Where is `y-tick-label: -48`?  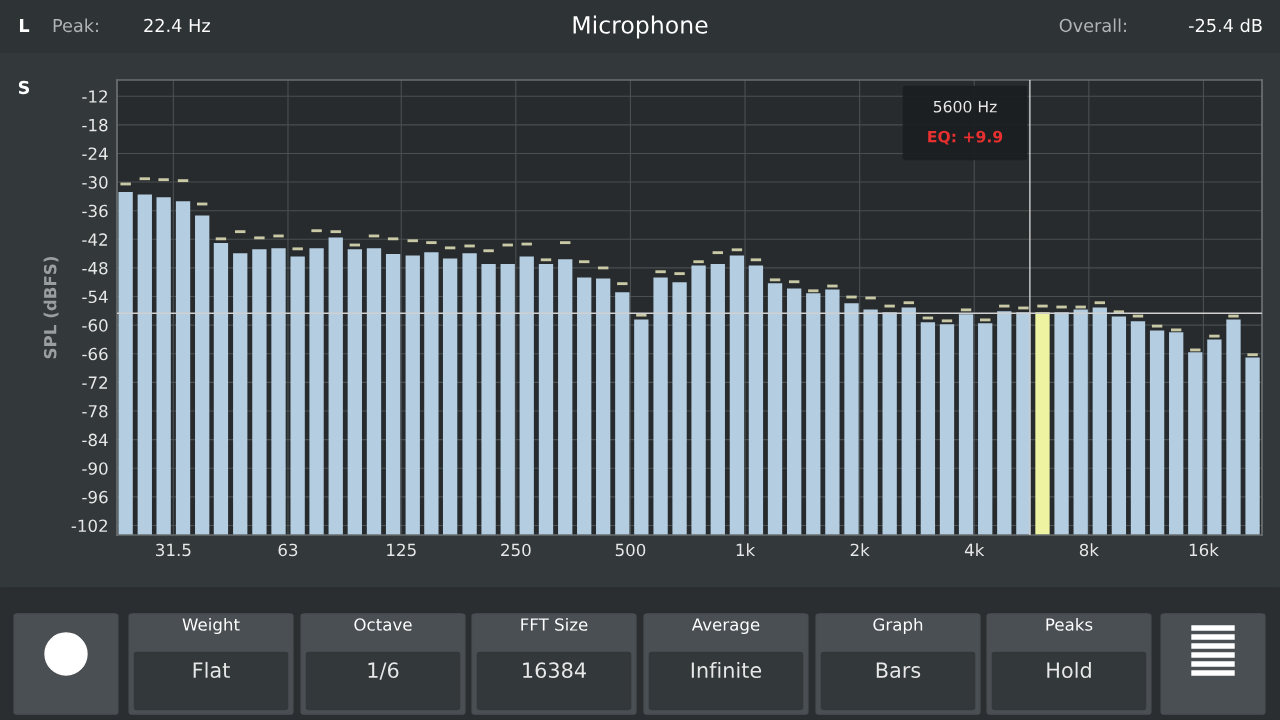
y-tick-label: -48 is located at coordinates (95, 268).